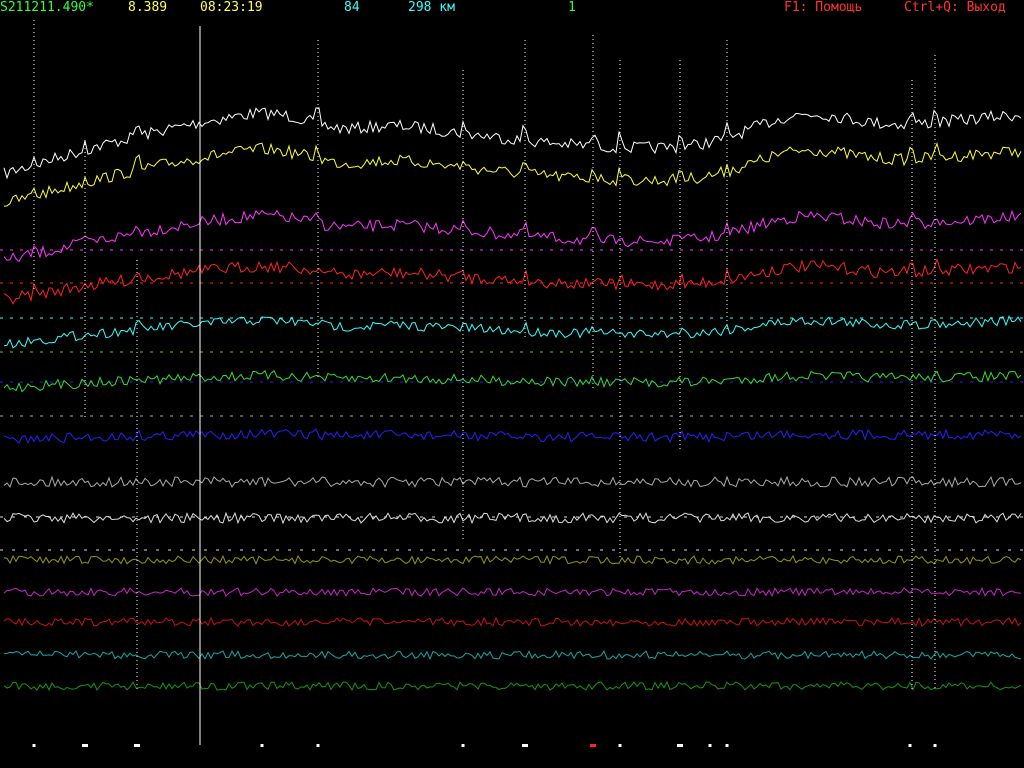  What do you see at coordinates (148, 7) in the screenshot?
I see `scale-value: 8.389` at bounding box center [148, 7].